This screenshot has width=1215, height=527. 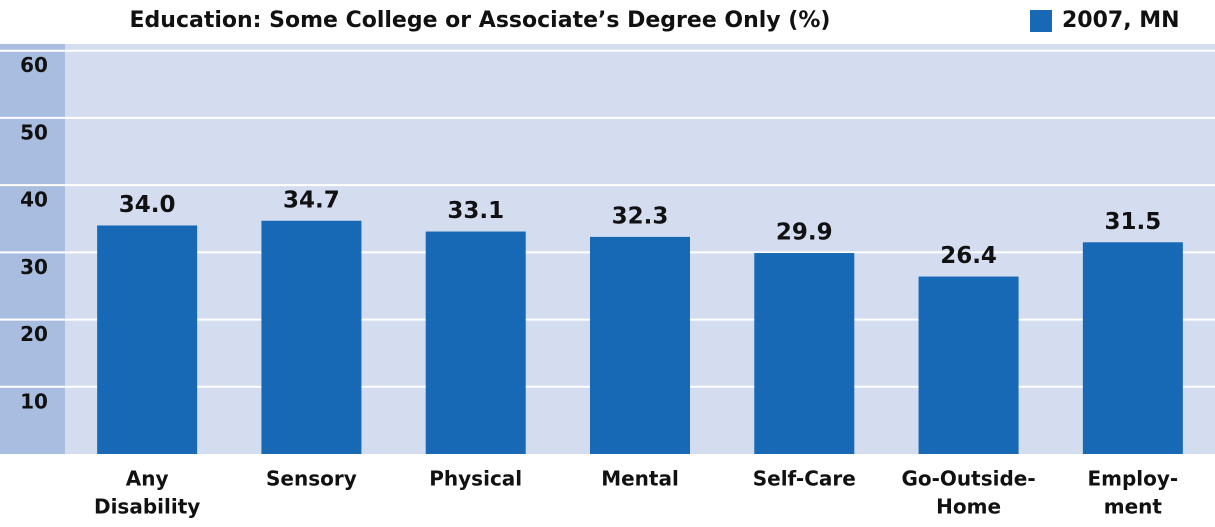 I want to click on value-label: 26.4, so click(x=968, y=256).